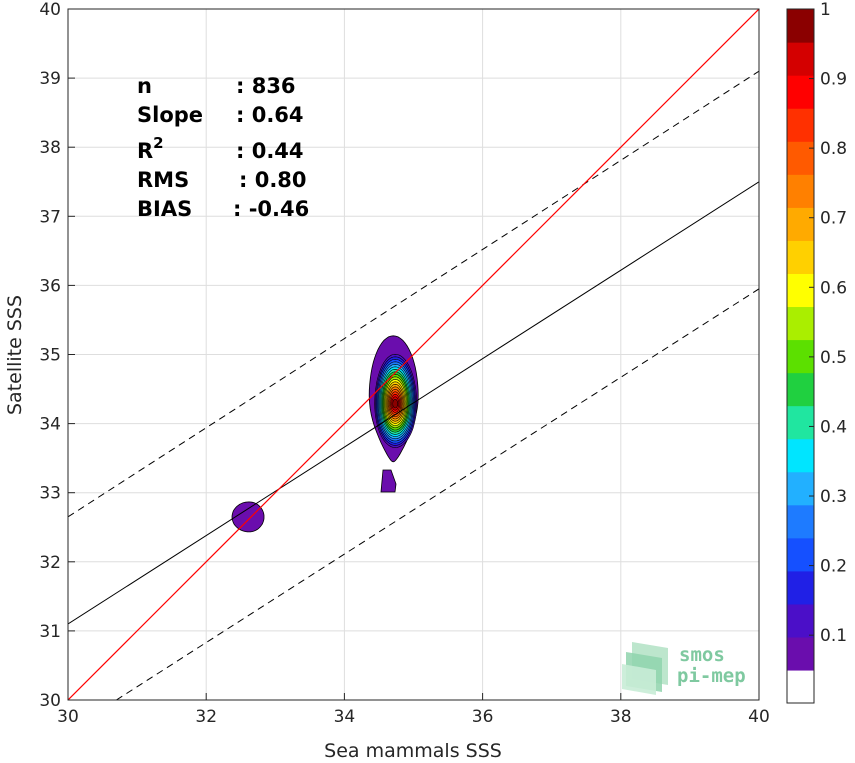 This screenshot has width=855, height=763. What do you see at coordinates (50, 286) in the screenshot?
I see `y-tick-label: 36` at bounding box center [50, 286].